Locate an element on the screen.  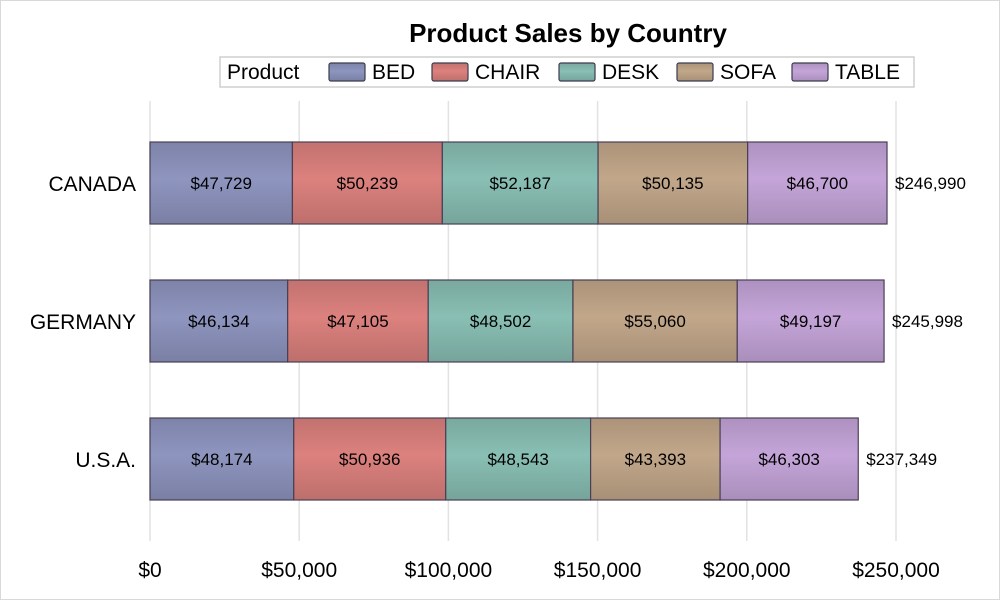
segment-value-label: $49,197 is located at coordinates (810, 321).